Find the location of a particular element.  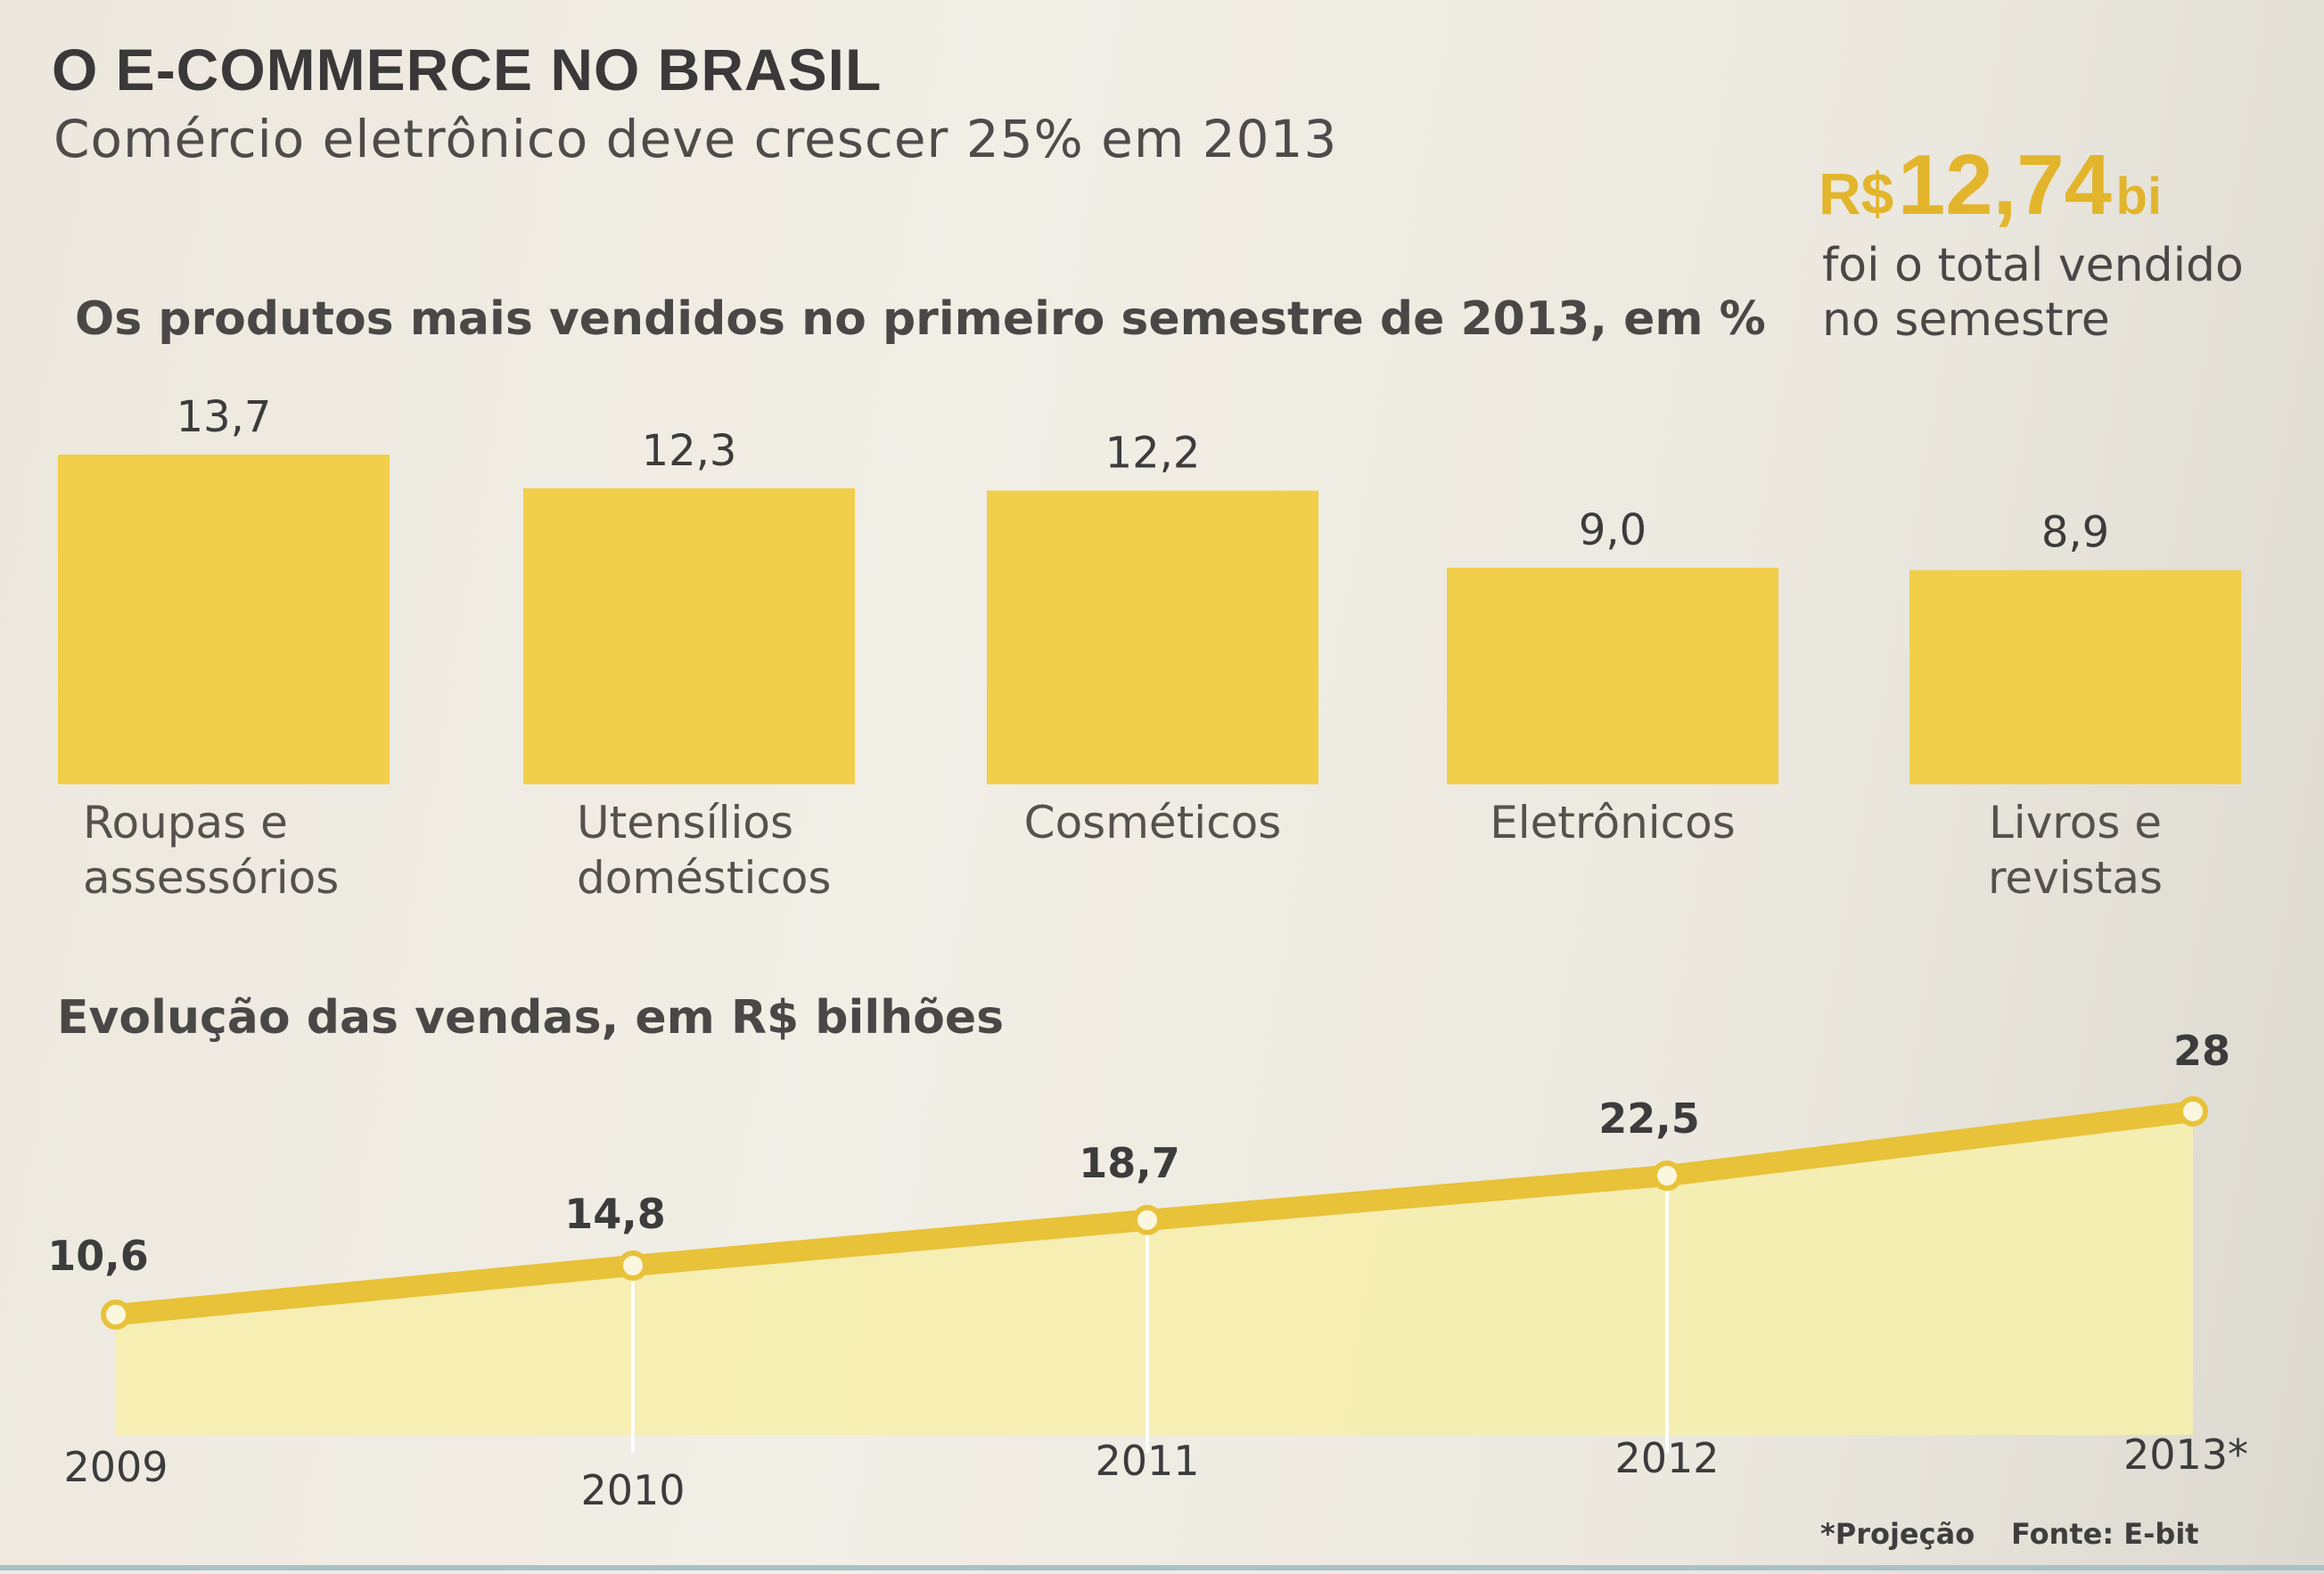

bar-value-label: 9,0 is located at coordinates (1613, 530).